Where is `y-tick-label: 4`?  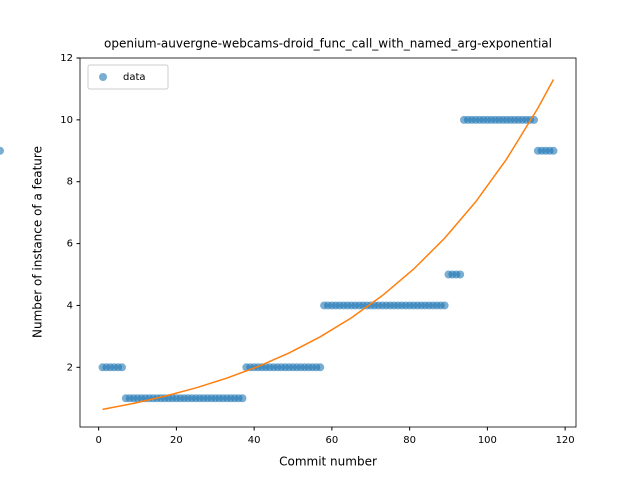 y-tick-label: 4 is located at coordinates (70, 305).